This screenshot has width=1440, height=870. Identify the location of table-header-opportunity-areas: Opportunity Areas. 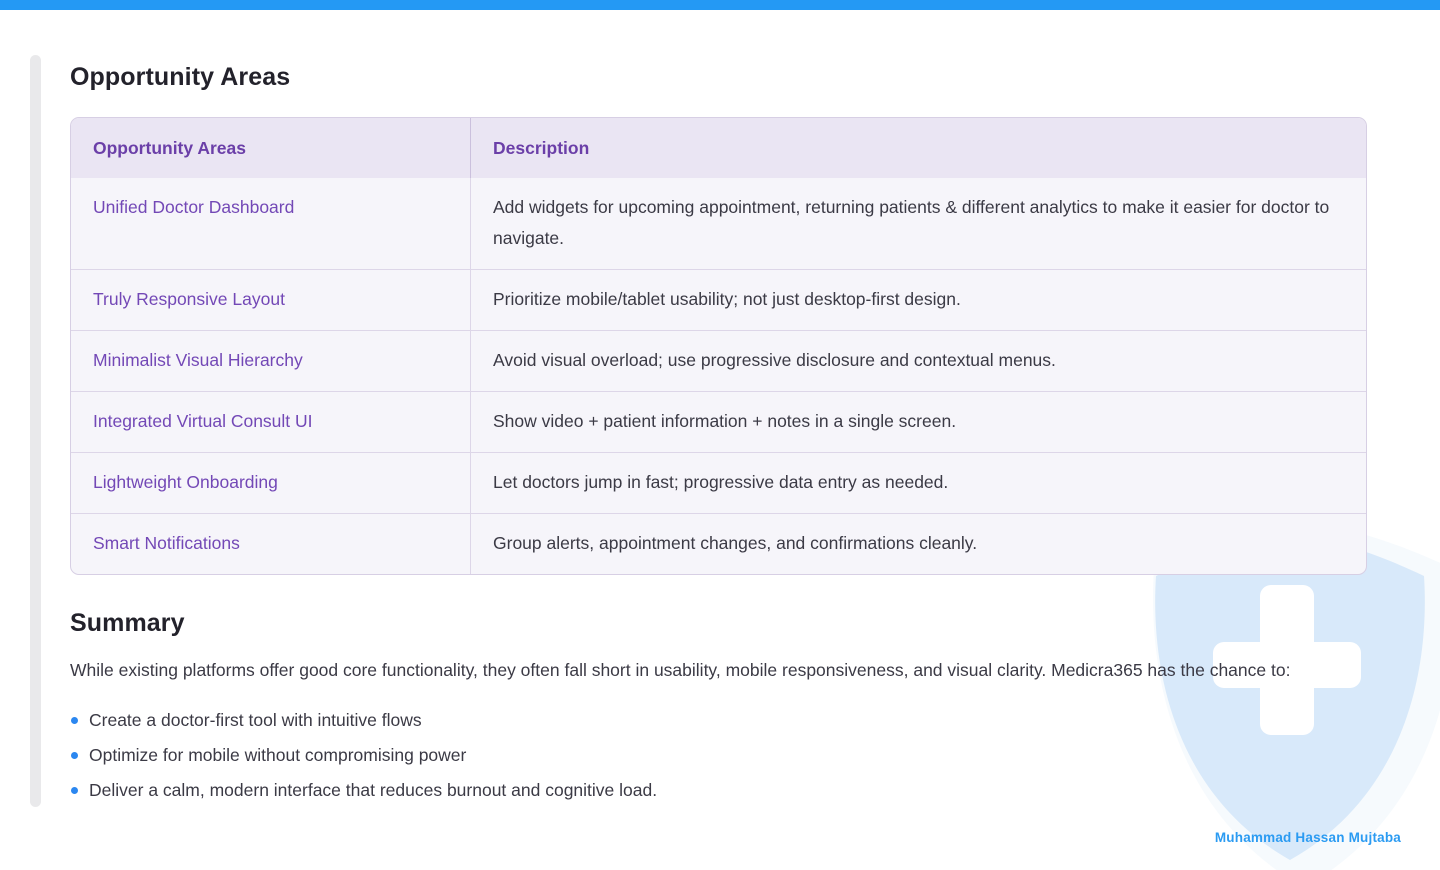
(271, 148).